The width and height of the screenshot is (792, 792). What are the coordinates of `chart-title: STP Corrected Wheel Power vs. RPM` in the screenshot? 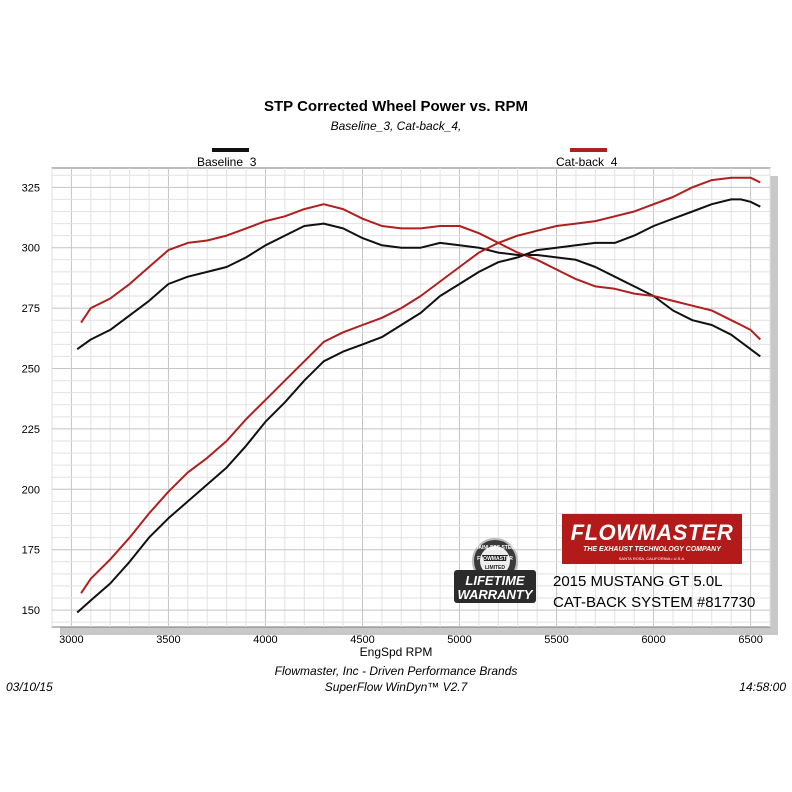 It's located at (396, 106).